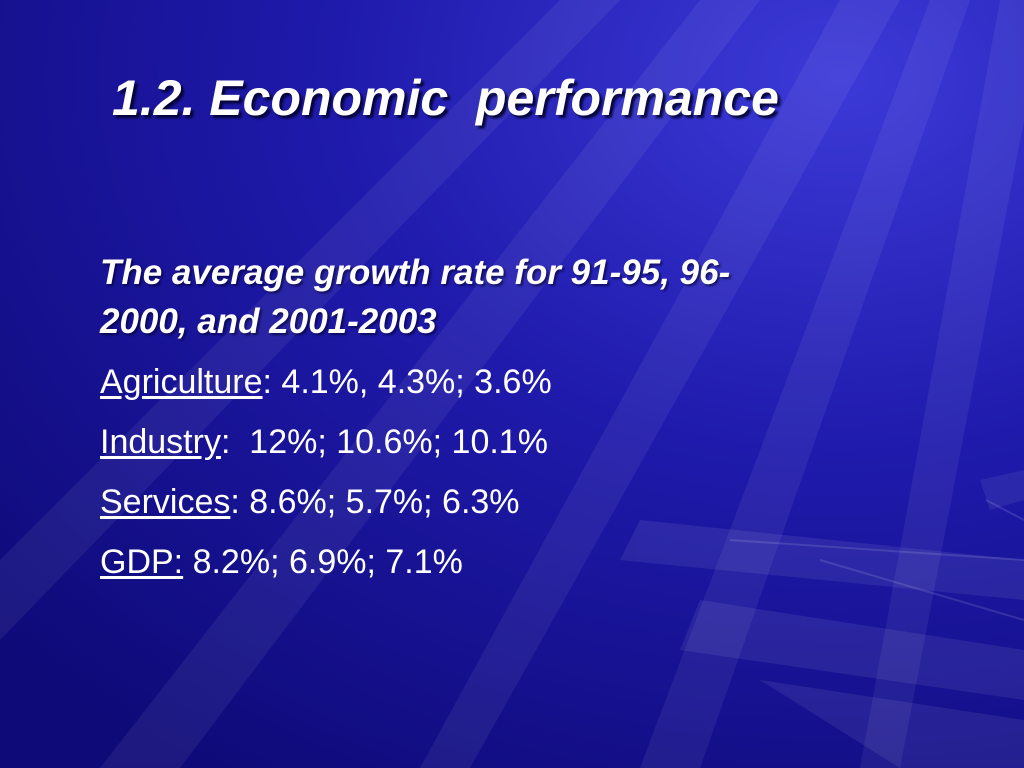 This screenshot has width=1024, height=768. What do you see at coordinates (165, 502) in the screenshot?
I see `services-label: Services` at bounding box center [165, 502].